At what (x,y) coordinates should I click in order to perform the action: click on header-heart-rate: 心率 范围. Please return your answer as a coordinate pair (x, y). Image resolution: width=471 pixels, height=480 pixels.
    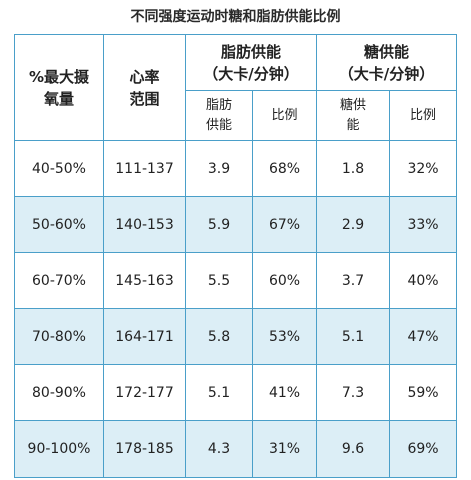
    Looking at the image, I should click on (144, 87).